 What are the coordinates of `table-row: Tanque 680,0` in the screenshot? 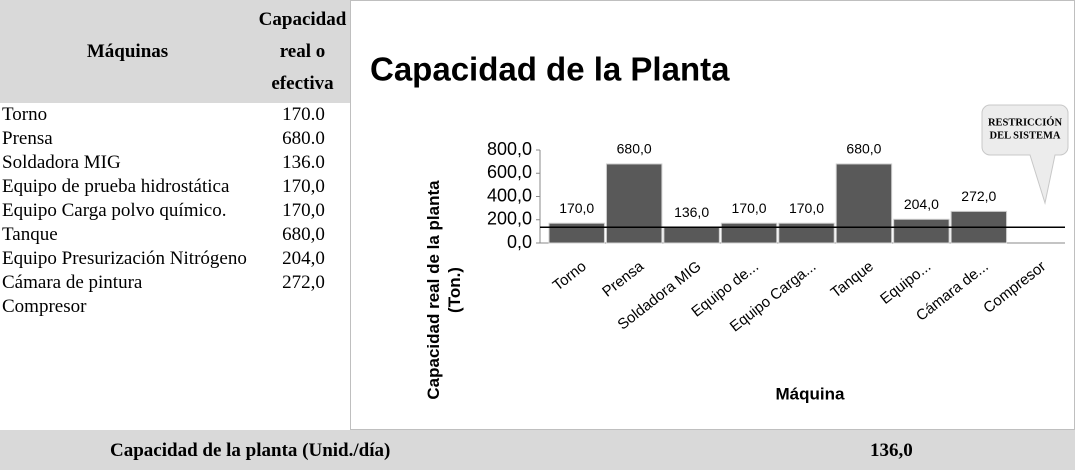 It's located at (175, 235).